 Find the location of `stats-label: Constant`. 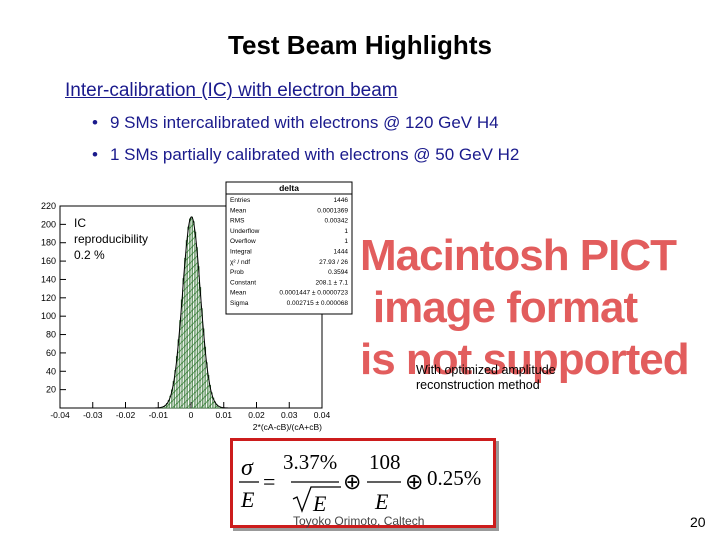

stats-label: Constant is located at coordinates (243, 282).